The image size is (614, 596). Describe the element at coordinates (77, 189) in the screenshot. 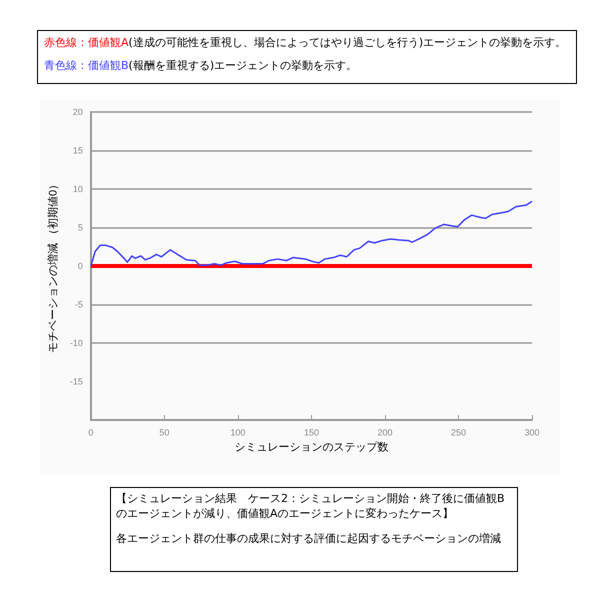

I see `y-tick-label: 10` at that location.